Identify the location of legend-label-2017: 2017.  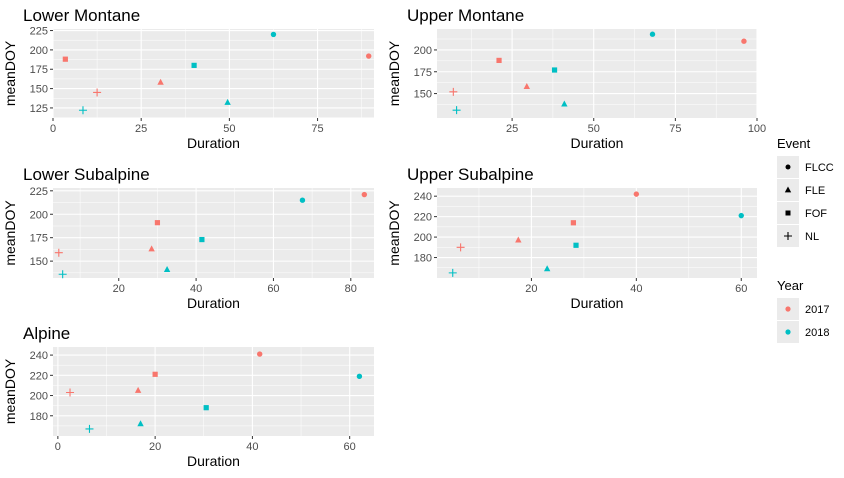
(817, 310).